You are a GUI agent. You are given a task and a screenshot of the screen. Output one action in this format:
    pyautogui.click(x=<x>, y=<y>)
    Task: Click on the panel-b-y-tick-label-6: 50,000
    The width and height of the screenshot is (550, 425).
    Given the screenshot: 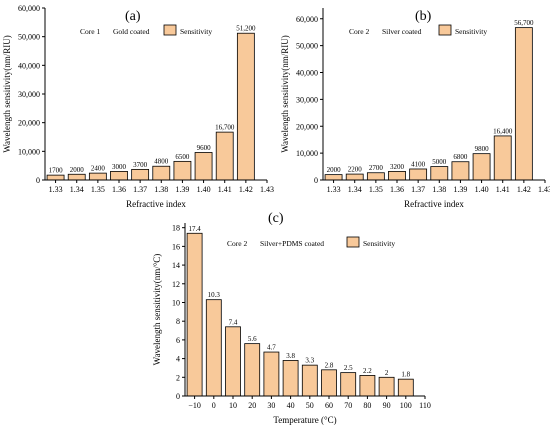 What is the action you would take?
    pyautogui.click(x=307, y=46)
    